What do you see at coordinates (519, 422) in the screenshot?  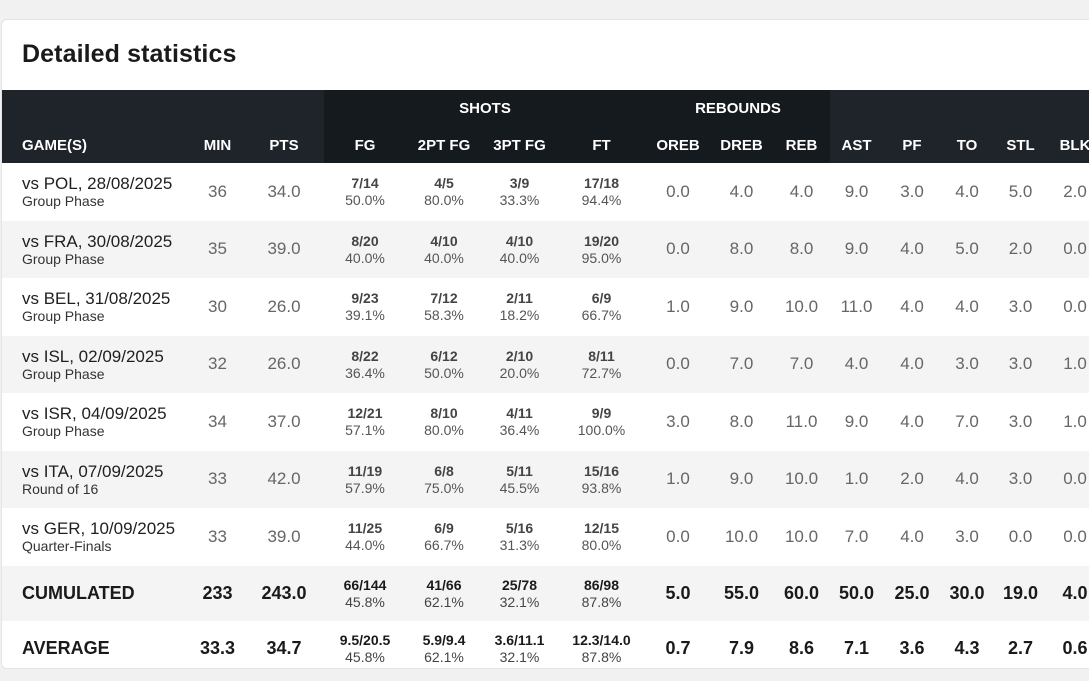 I see `fg3-cell: 4/11 36.4%` at bounding box center [519, 422].